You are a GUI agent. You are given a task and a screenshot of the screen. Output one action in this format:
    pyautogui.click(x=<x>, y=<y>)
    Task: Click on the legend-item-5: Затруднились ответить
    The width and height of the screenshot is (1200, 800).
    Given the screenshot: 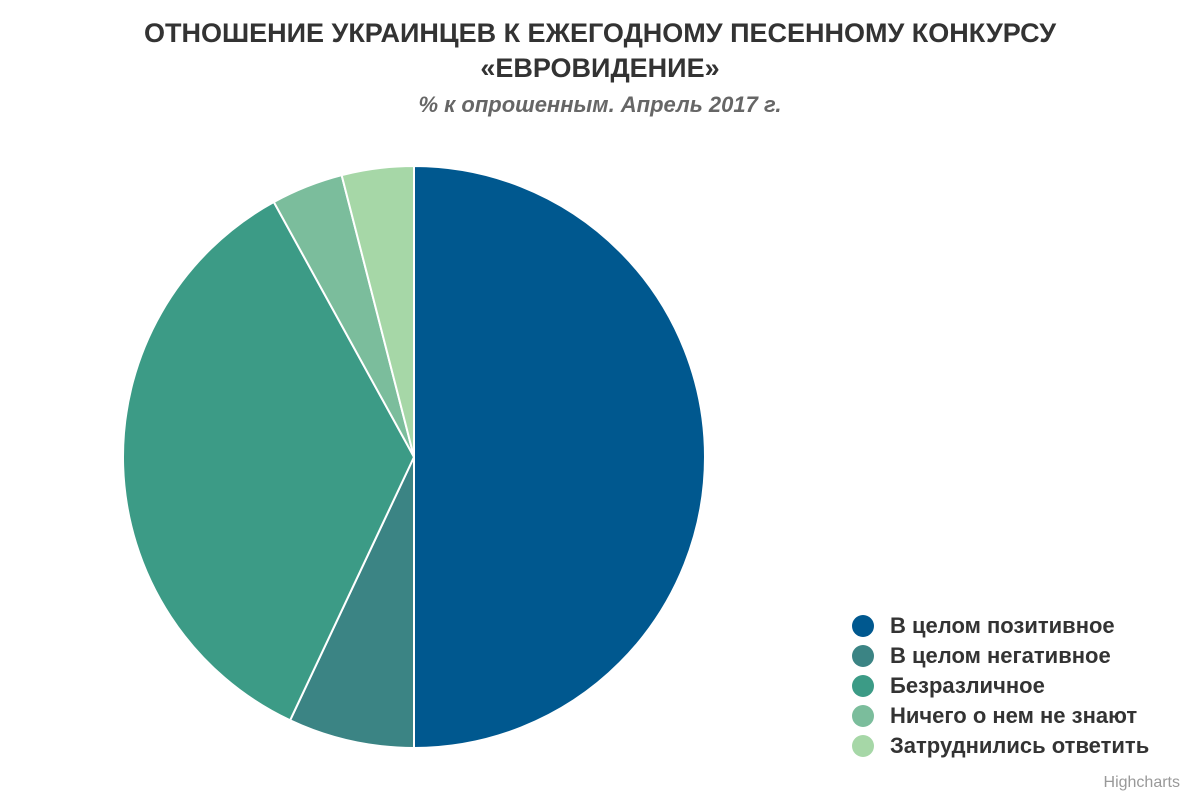 What is the action you would take?
    pyautogui.click(x=1024, y=746)
    